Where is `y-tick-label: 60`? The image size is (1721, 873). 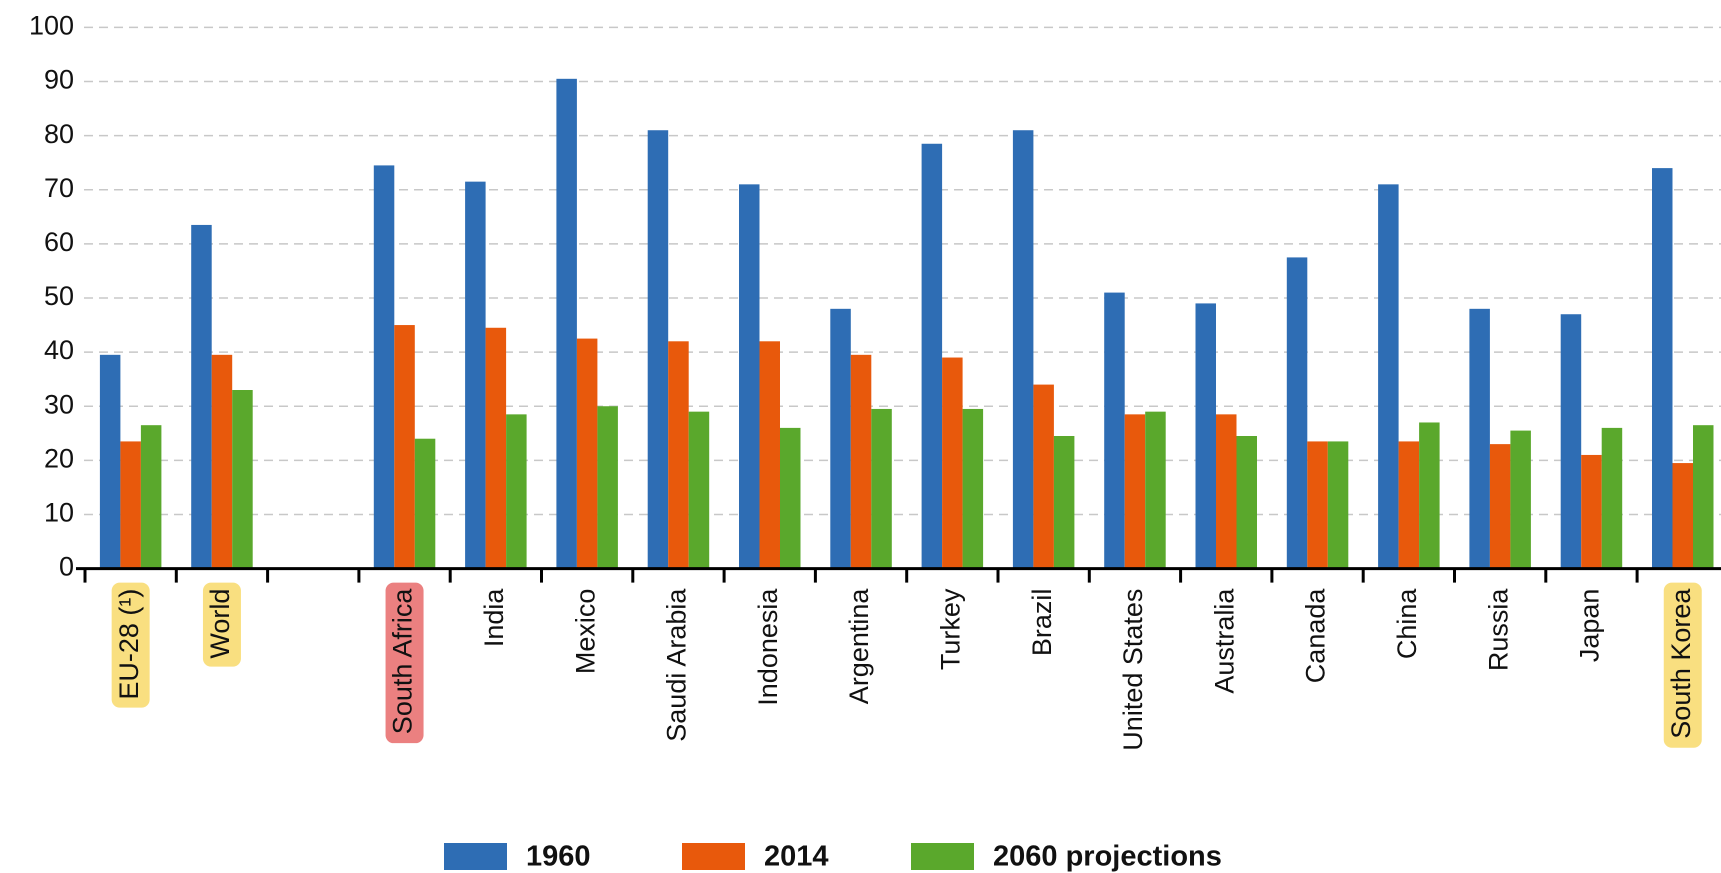 y-tick-label: 60 is located at coordinates (59, 242).